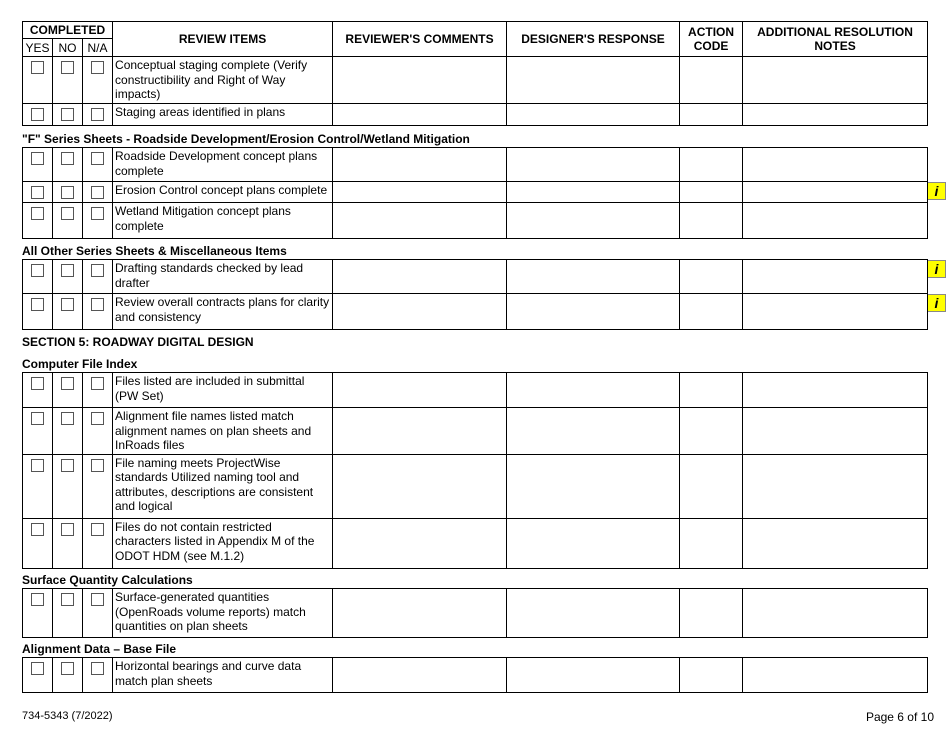  Describe the element at coordinates (67, 613) in the screenshot. I see `no-cell` at that location.